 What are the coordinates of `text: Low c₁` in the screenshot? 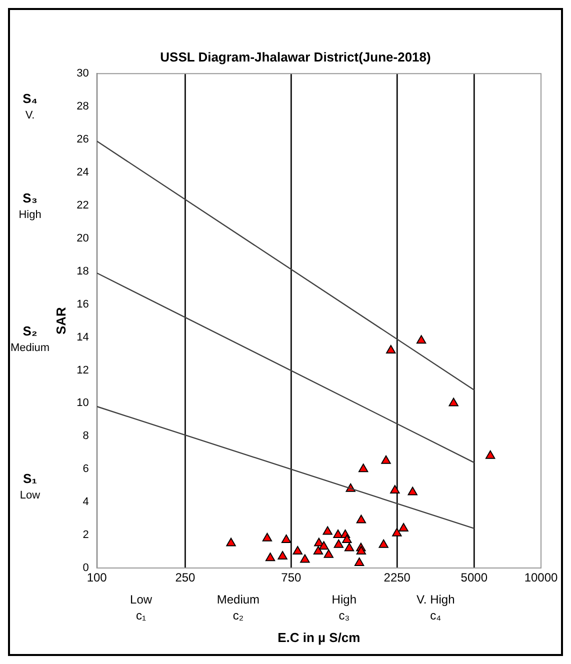 It's located at (141, 607).